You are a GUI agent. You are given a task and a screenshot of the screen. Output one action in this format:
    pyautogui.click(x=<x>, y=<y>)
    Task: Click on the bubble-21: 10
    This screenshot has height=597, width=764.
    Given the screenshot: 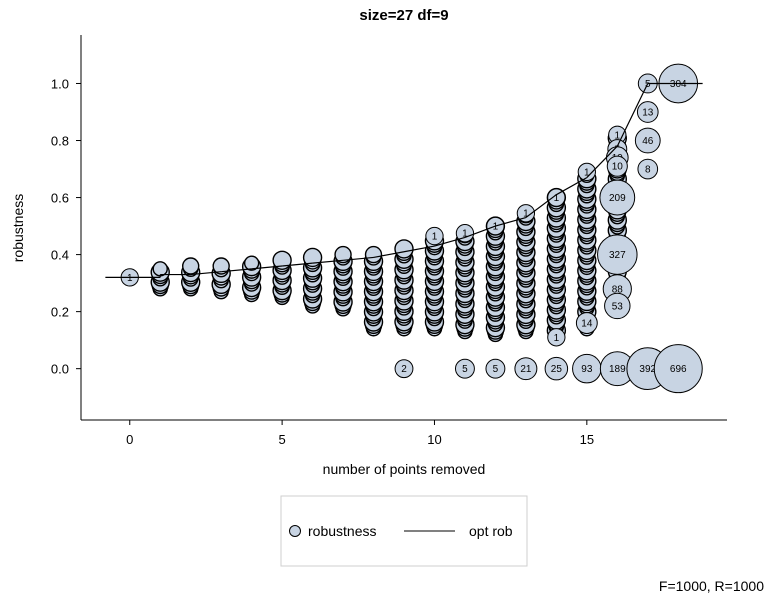 What is the action you would take?
    pyautogui.click(x=617, y=166)
    